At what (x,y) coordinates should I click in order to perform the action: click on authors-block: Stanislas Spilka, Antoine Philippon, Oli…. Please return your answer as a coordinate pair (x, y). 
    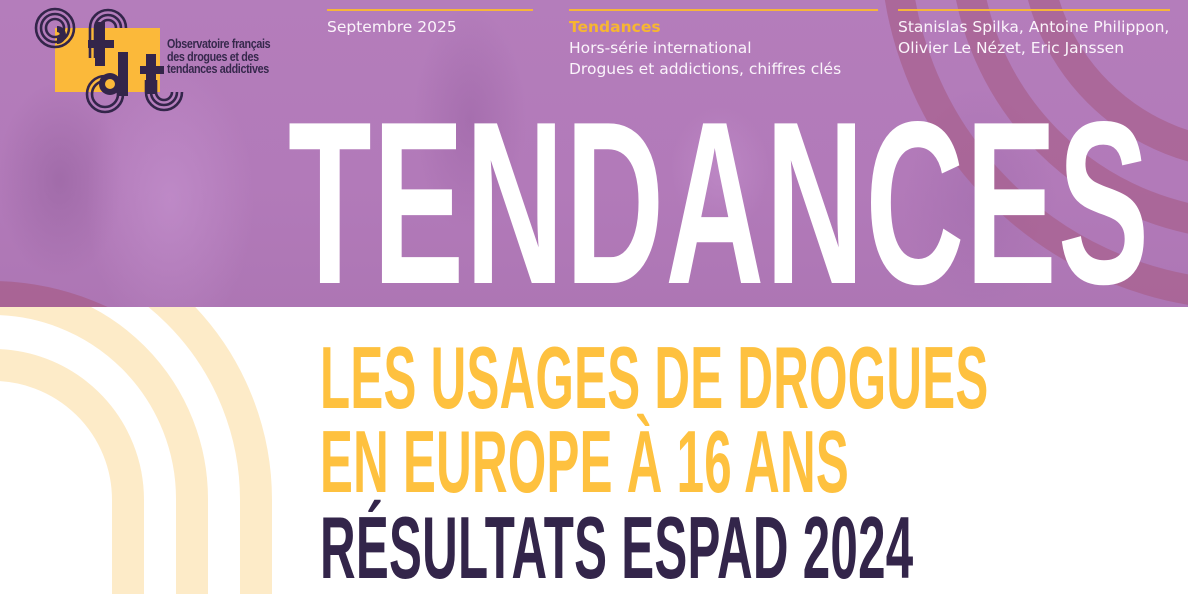
    Looking at the image, I should click on (1034, 34).